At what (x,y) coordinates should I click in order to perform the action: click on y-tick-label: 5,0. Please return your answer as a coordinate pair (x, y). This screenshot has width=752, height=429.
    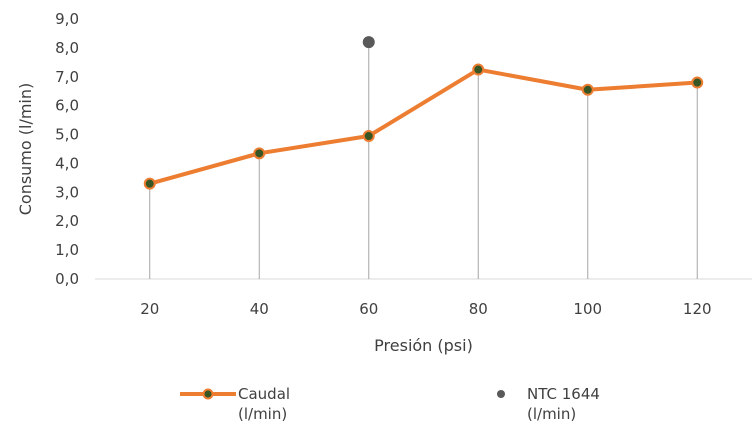
    Looking at the image, I should click on (67, 135).